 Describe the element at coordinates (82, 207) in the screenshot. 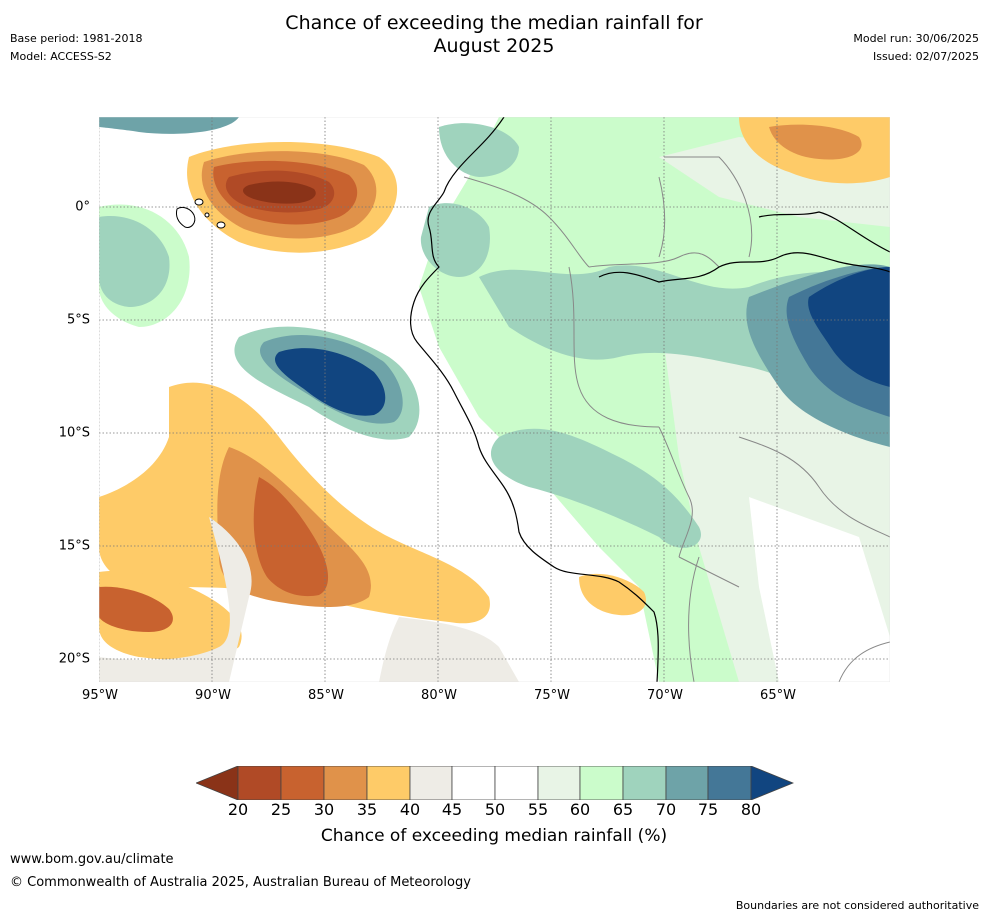

I see `lat-label-0: 0°` at that location.